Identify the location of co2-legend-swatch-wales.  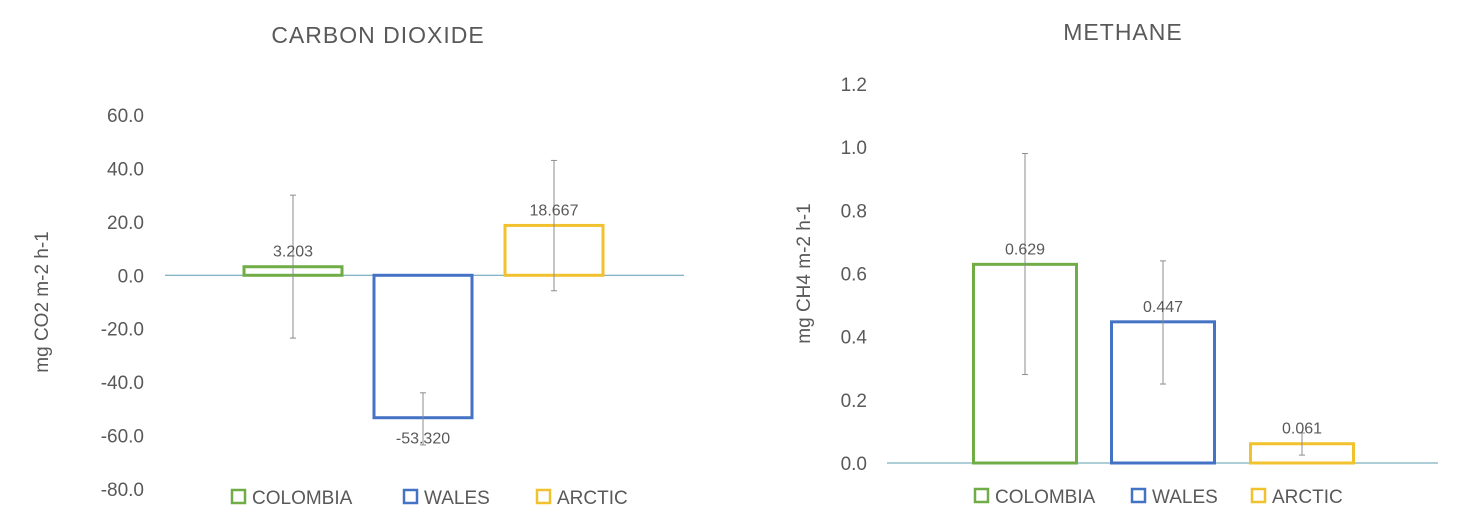
(410, 496).